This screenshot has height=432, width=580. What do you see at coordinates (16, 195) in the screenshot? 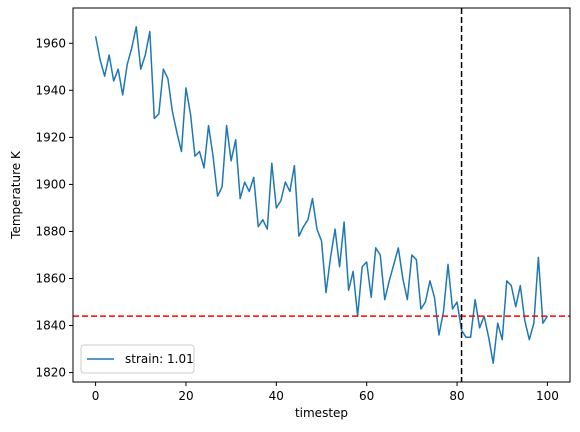
I see `y-axis-label: Temperature K` at bounding box center [16, 195].